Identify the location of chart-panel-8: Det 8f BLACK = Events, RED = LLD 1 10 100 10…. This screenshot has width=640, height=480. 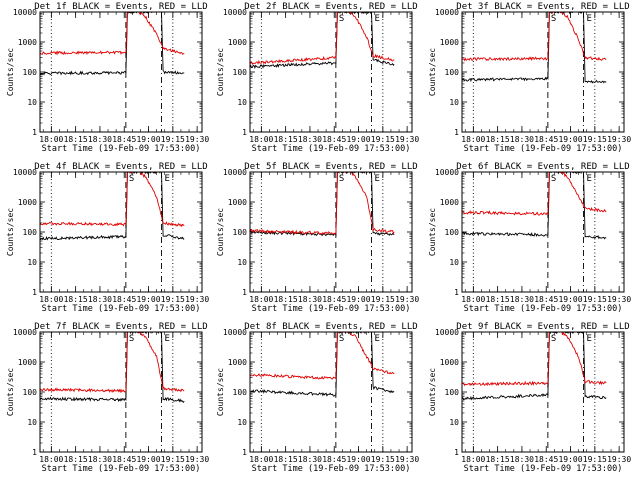
(317, 398).